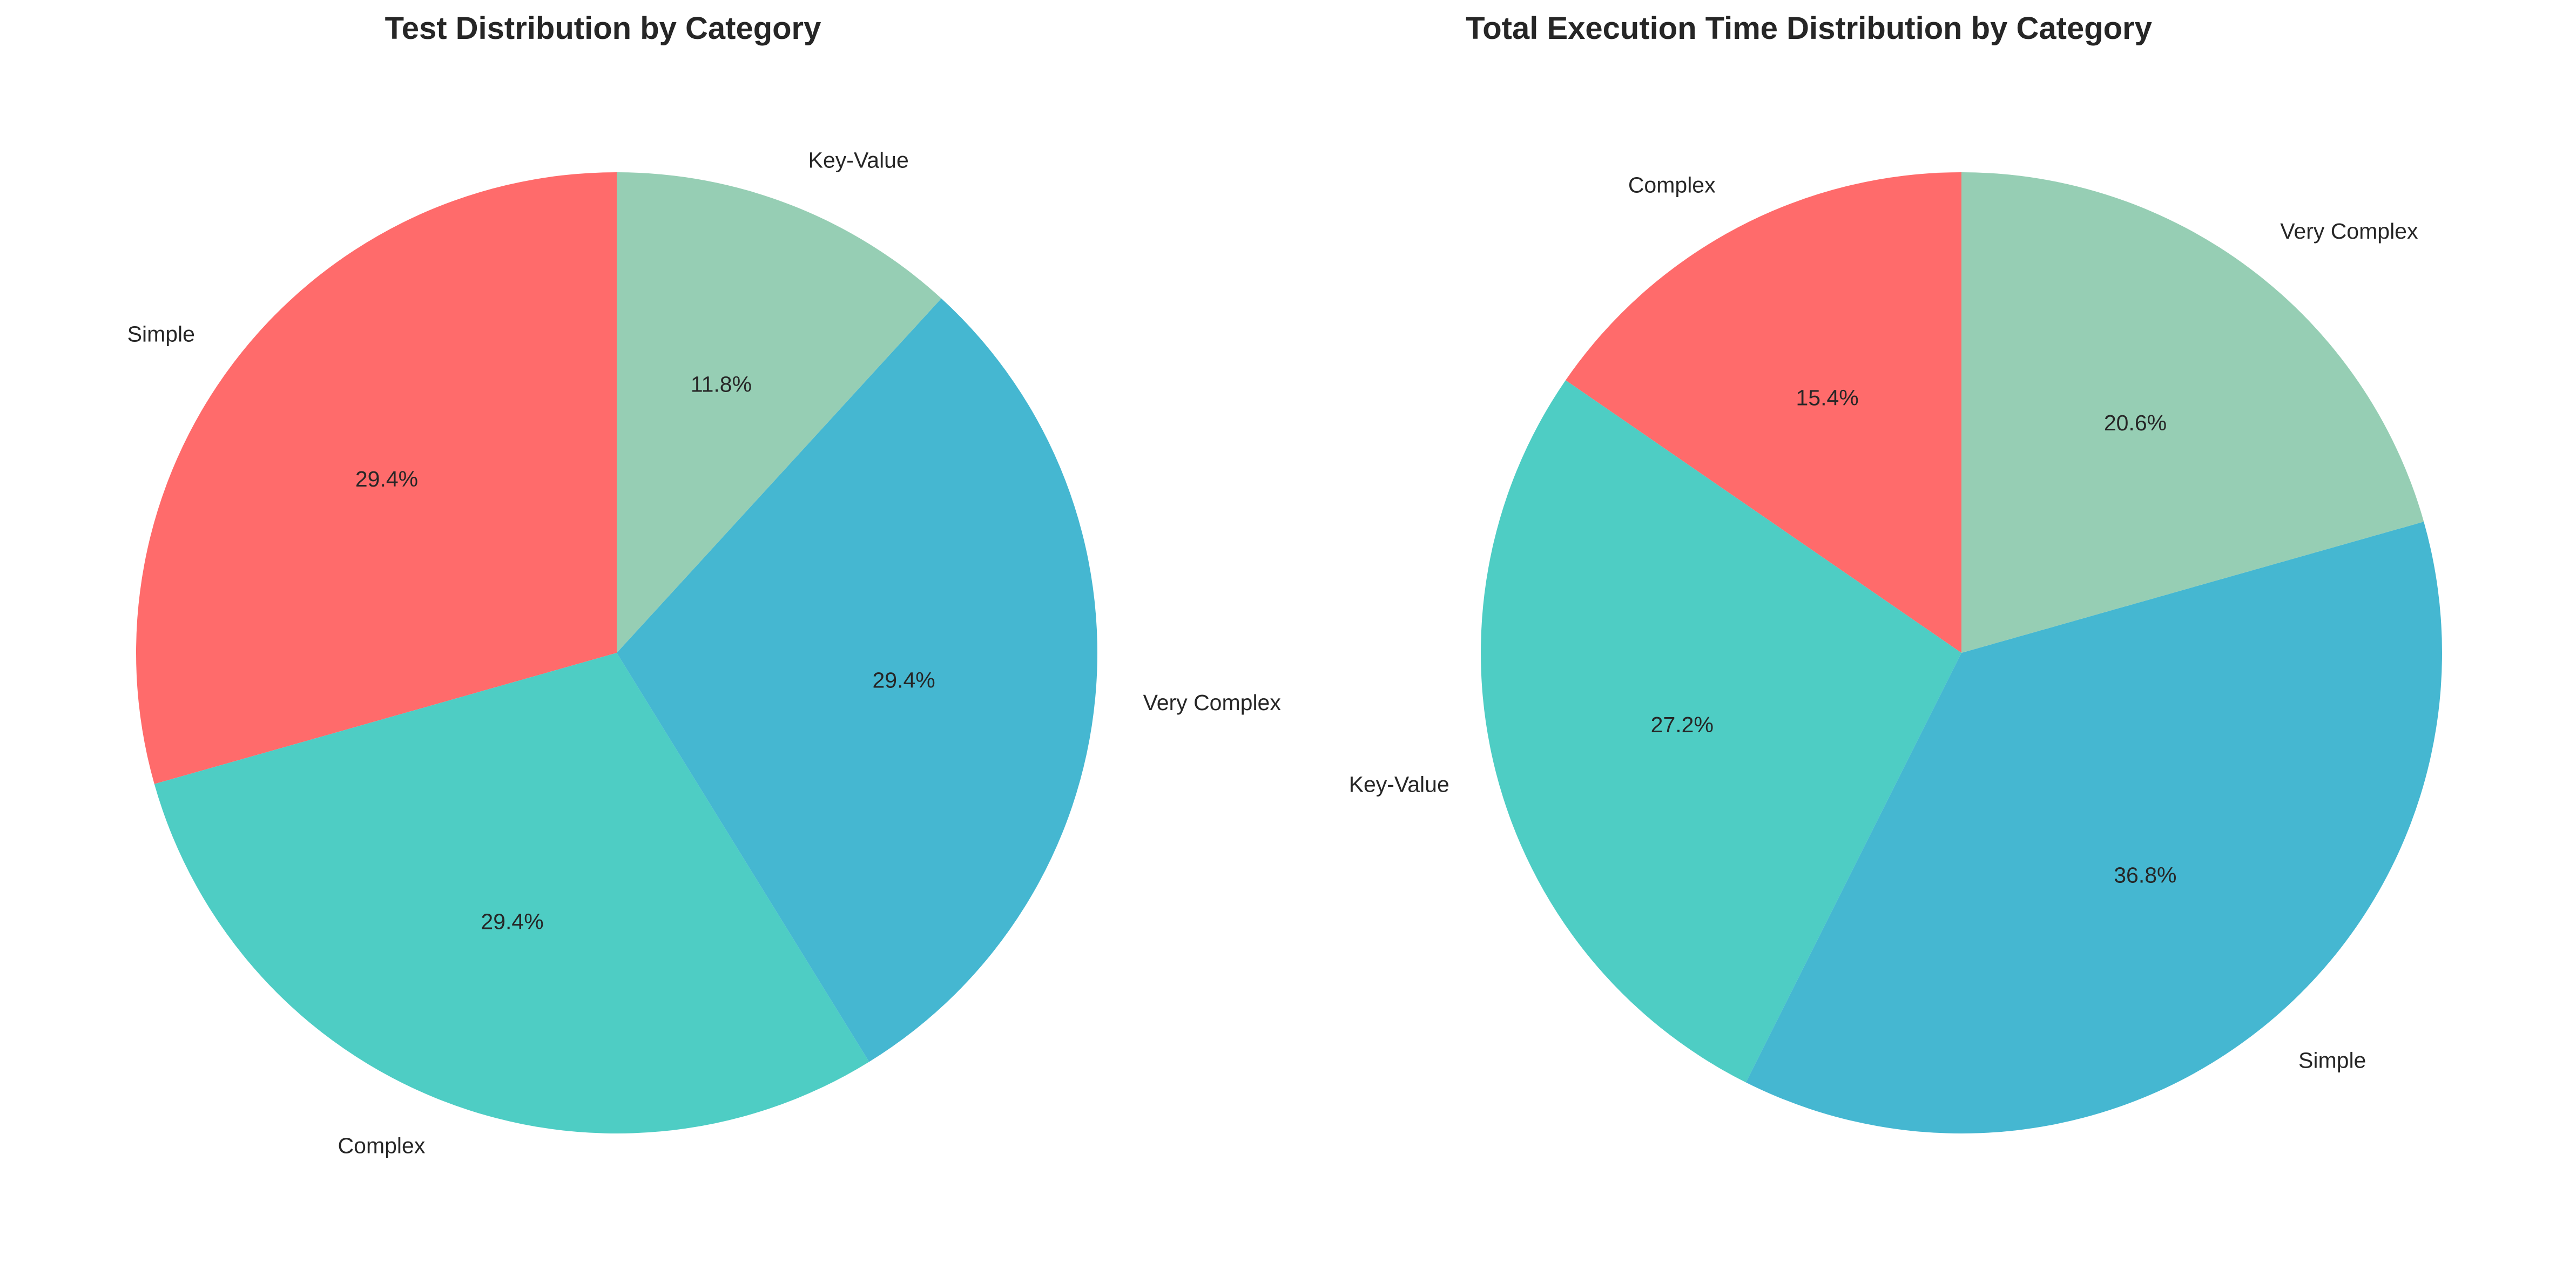  What do you see at coordinates (512, 922) in the screenshot?
I see `percent-label-complex: 29.4%` at bounding box center [512, 922].